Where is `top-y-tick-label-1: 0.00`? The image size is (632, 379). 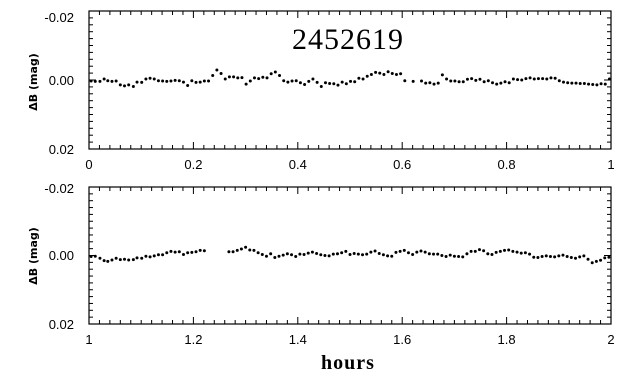
top-y-tick-label-1: 0.00 is located at coordinates (61, 80).